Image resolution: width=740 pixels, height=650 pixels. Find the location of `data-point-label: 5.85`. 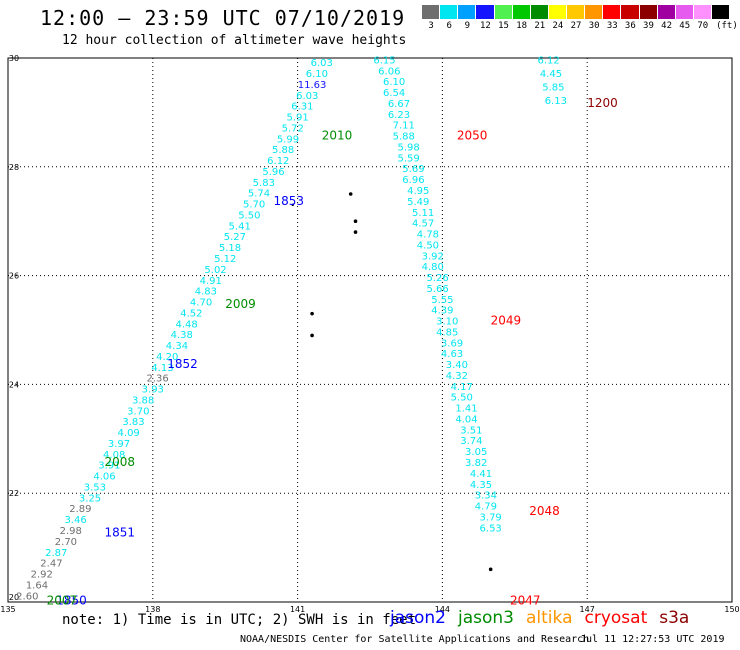

data-point-label: 5.85 is located at coordinates (553, 88).